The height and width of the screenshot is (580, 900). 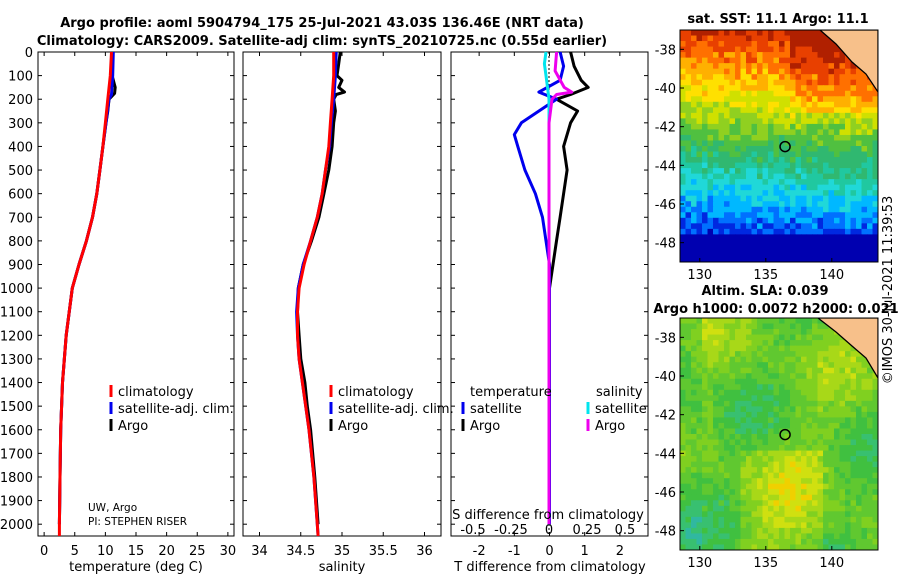 I want to click on sst-map, so click(x=779, y=146).